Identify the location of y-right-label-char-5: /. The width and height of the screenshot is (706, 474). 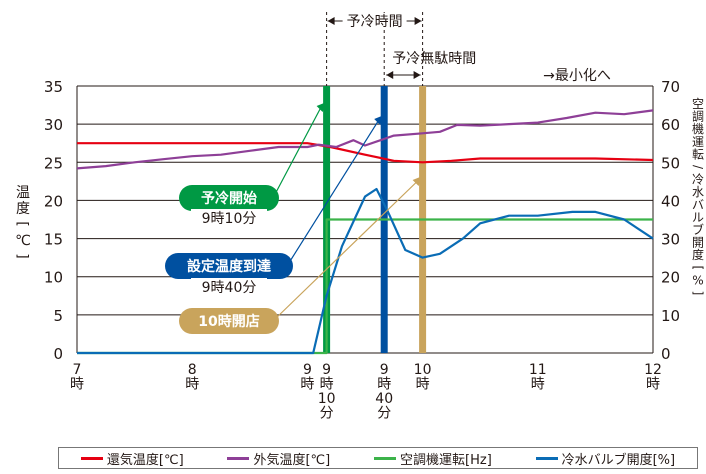
(698, 167).